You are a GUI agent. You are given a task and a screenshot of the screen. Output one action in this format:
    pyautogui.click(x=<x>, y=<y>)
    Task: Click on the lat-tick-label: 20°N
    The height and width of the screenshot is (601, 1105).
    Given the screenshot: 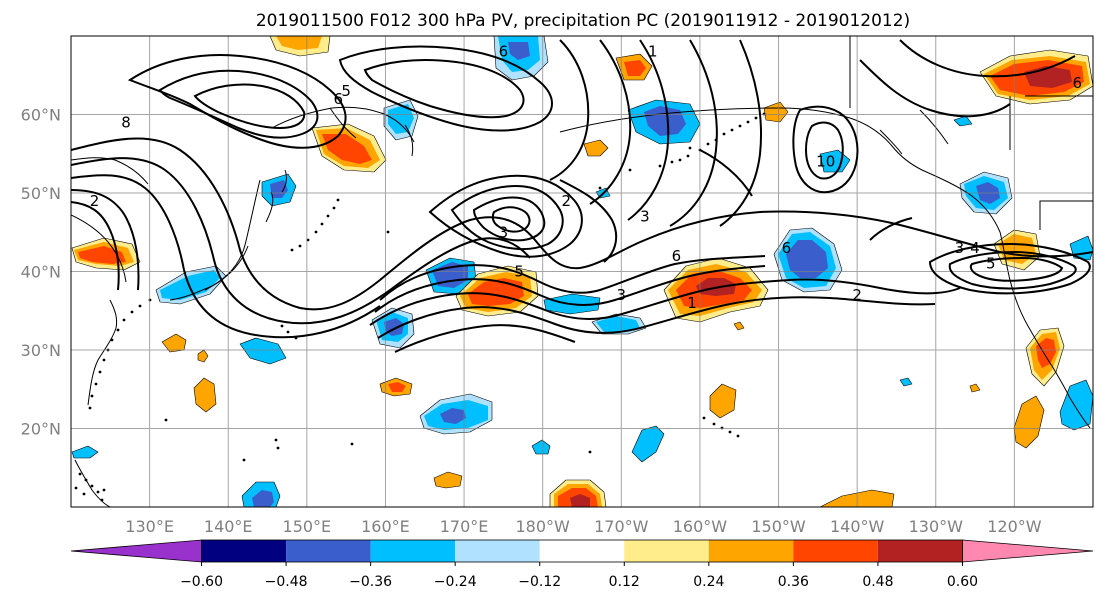 What is the action you would take?
    pyautogui.click(x=41, y=429)
    